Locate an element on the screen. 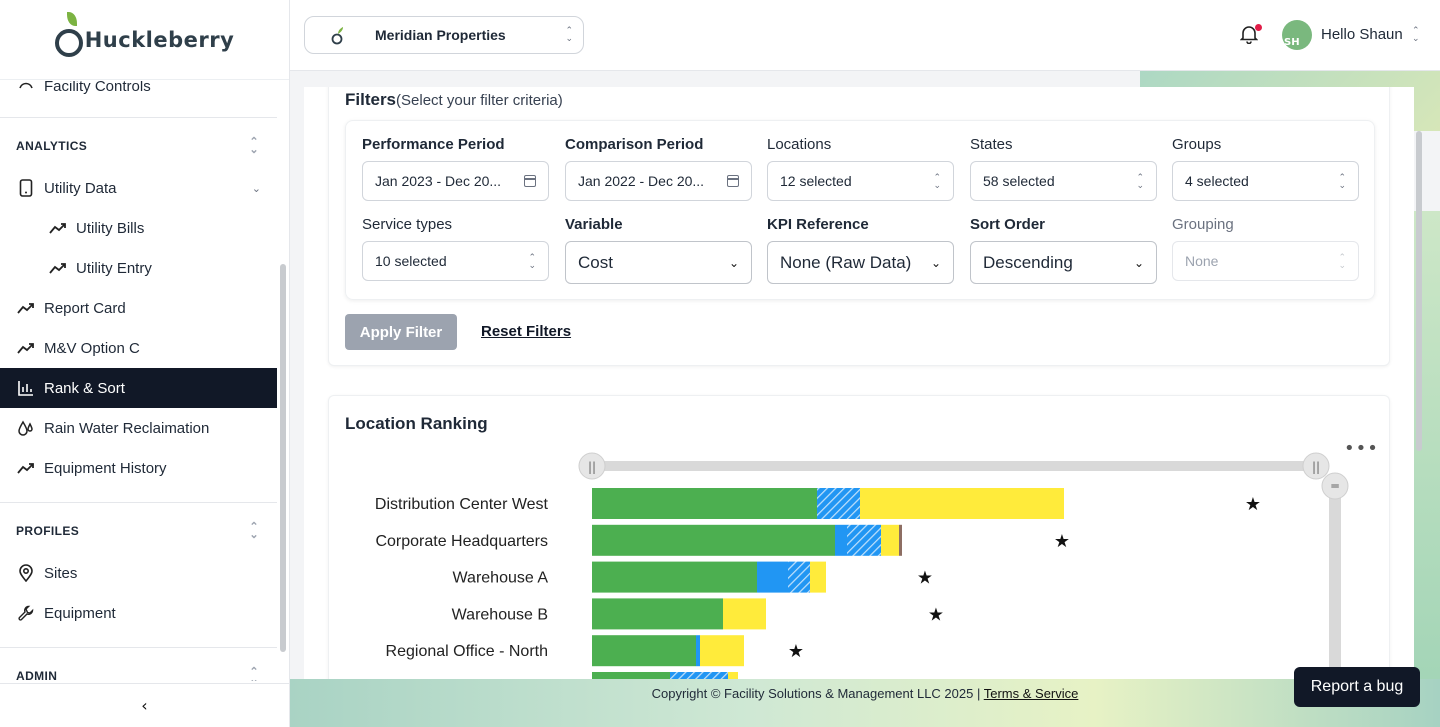  notifications-bell-icon is located at coordinates (1250, 35).